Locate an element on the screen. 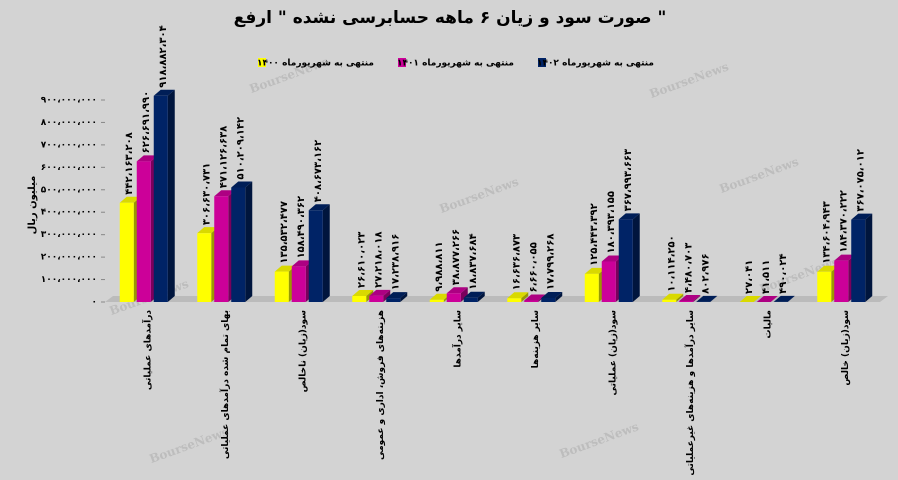 Image resolution: width=898 pixels, height=480 pixels. value-label: ۴۷۱،۱۲۶،۶۳۸ is located at coordinates (223, 157).